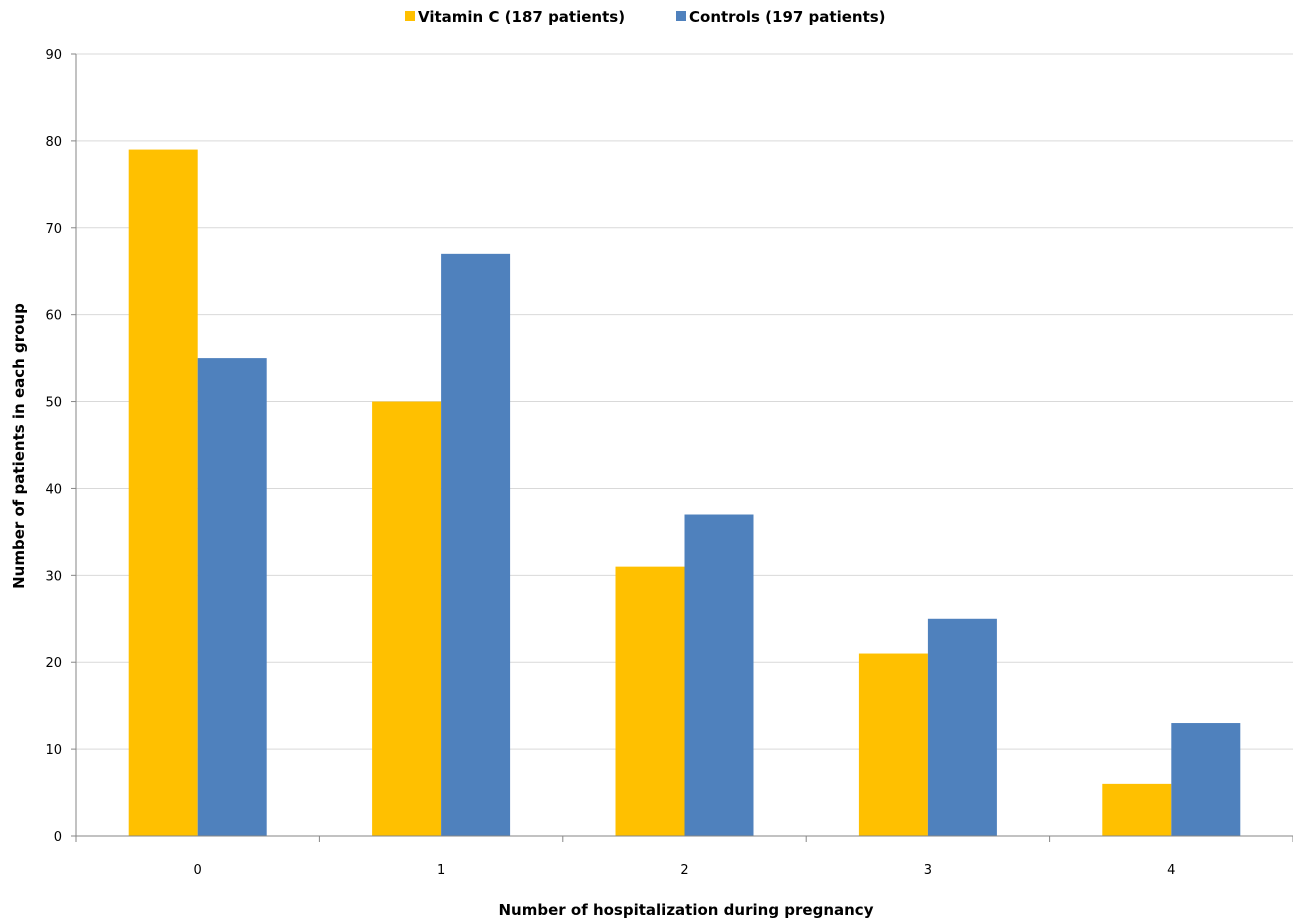 The image size is (1293, 924). I want to click on y-axis-title: Number of patients in each group, so click(19, 446).